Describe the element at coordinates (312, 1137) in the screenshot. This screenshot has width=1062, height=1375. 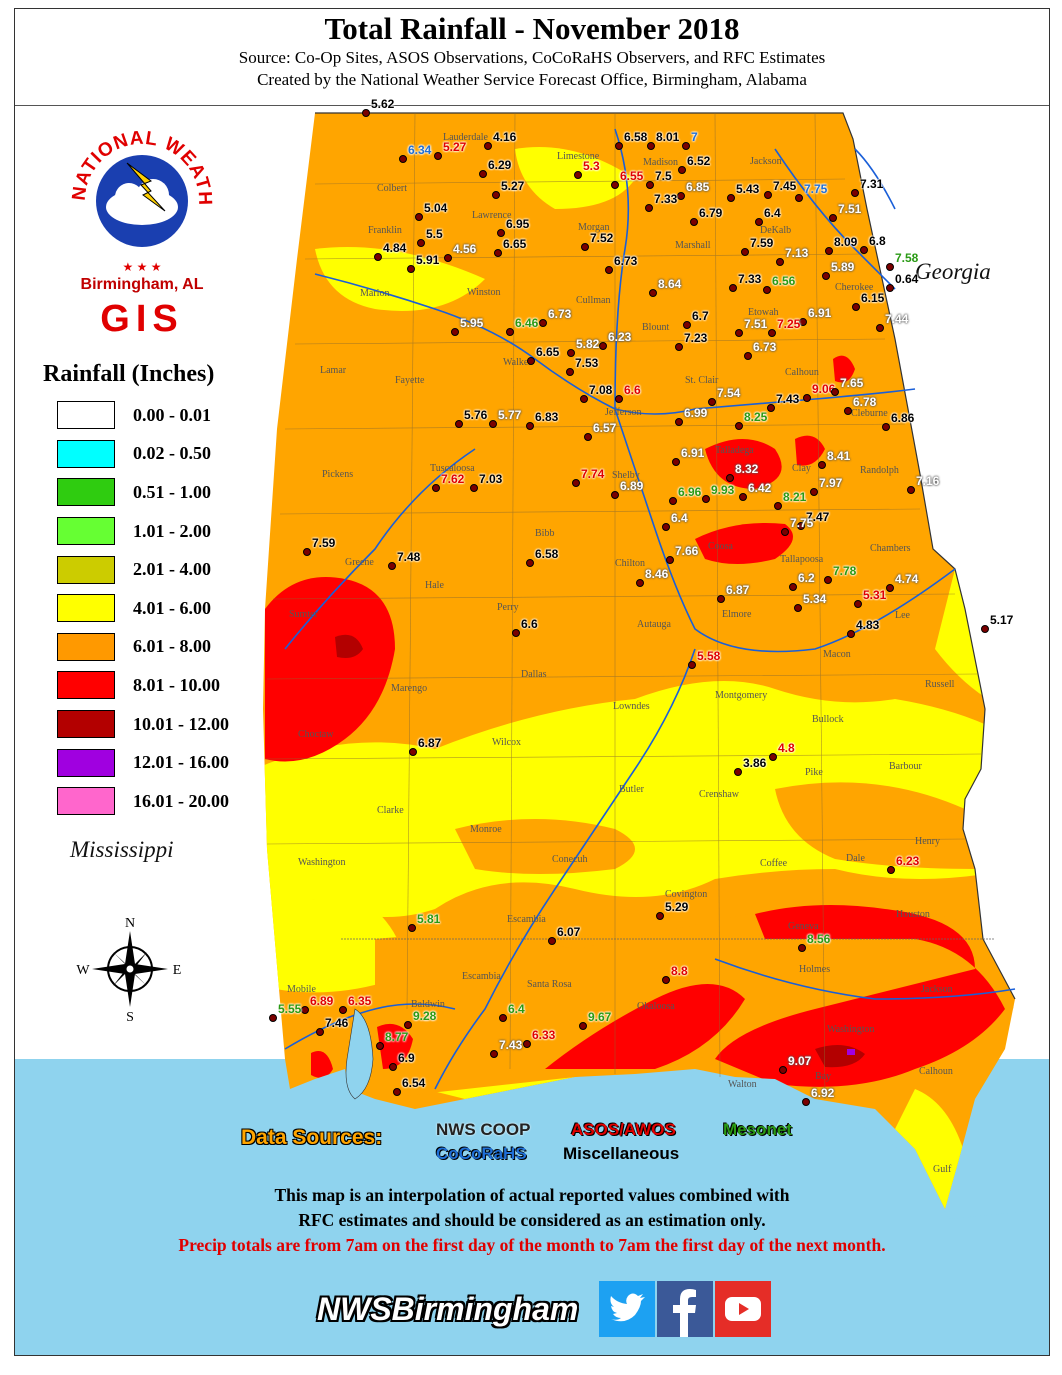
I see `data-sources-label: Data Sources:` at that location.